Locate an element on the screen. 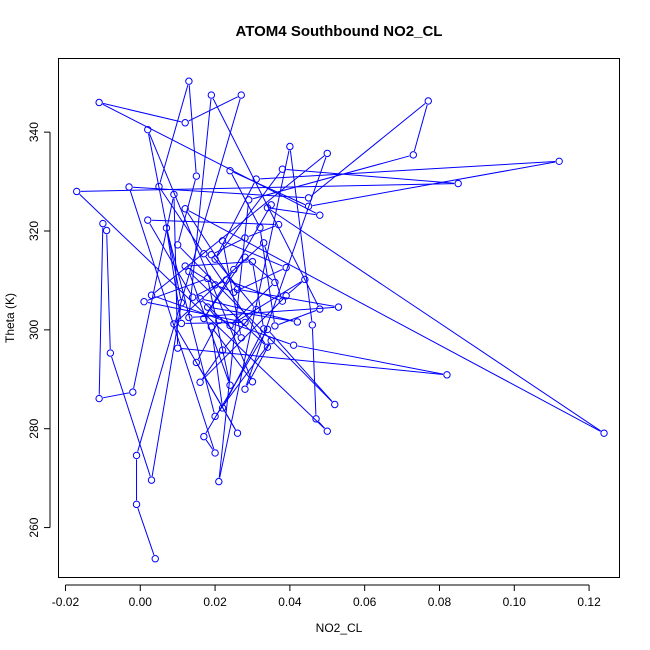 The width and height of the screenshot is (650, 650). y-tick-label: 300 is located at coordinates (34, 330).